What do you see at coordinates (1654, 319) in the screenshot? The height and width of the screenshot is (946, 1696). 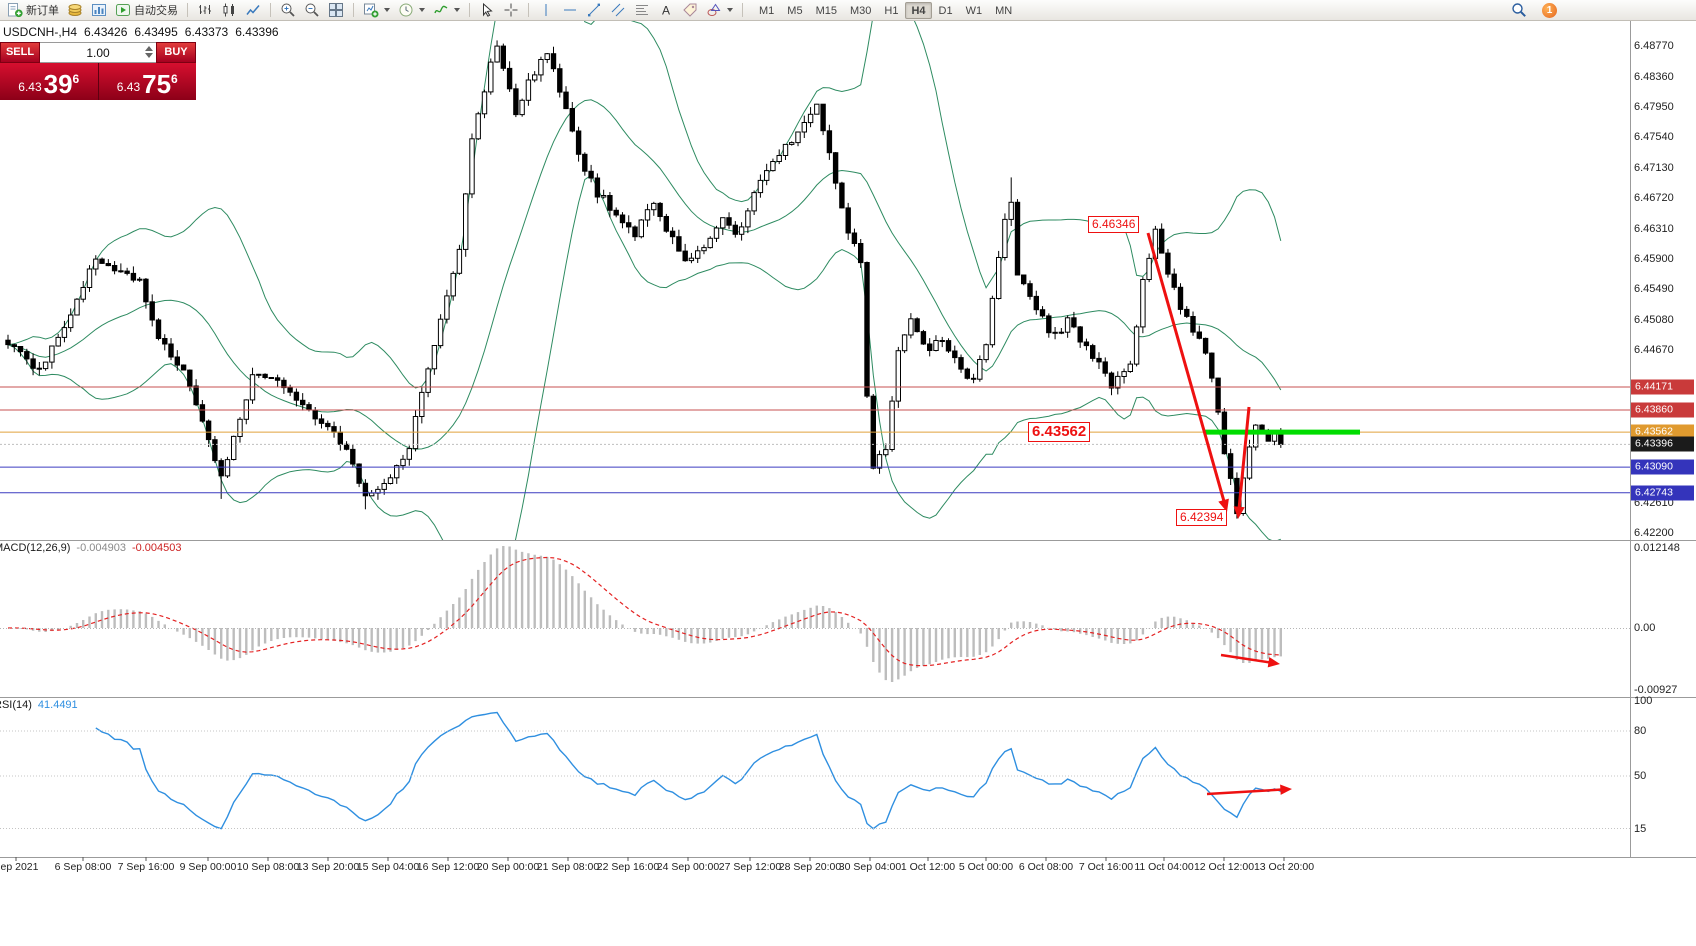 I see `price-axis-label: 6.45080` at bounding box center [1654, 319].